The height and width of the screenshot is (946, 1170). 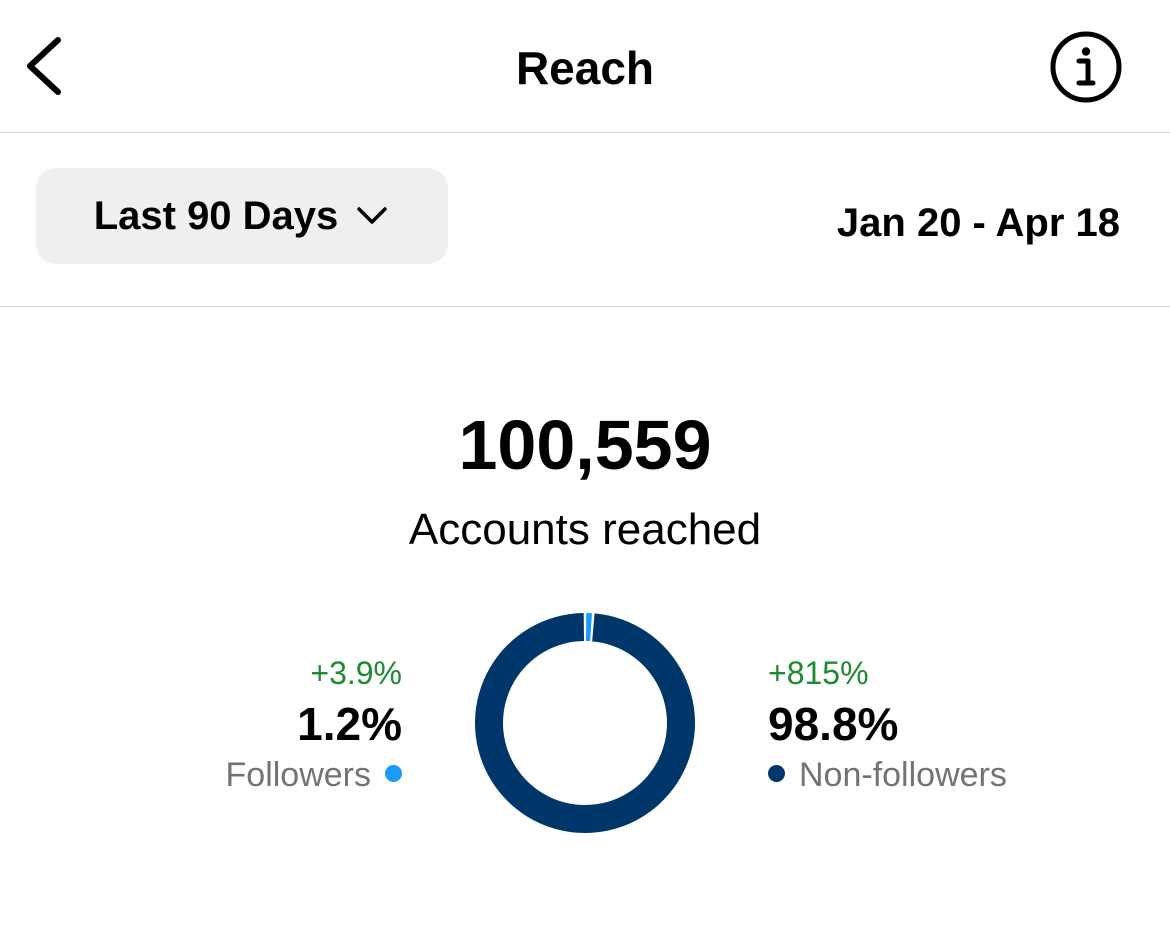 I want to click on date-range-dropdown-label: Last 90 Days, so click(x=216, y=216).